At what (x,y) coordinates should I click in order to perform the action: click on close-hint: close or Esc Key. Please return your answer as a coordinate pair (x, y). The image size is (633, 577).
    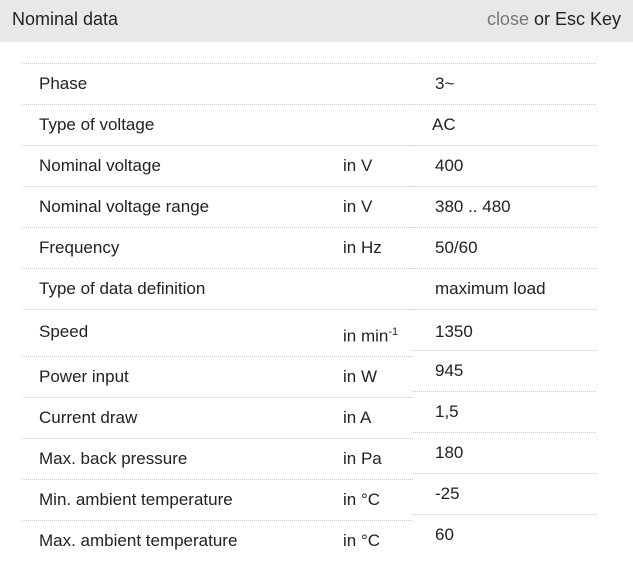
    Looking at the image, I should click on (554, 19).